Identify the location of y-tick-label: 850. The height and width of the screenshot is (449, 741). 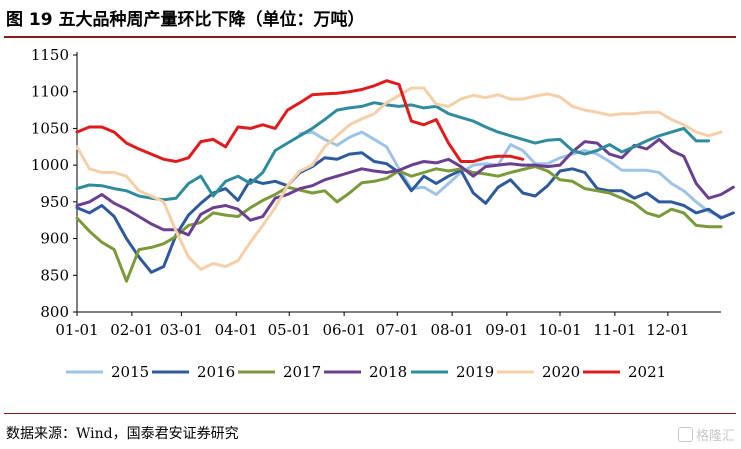
(54, 275).